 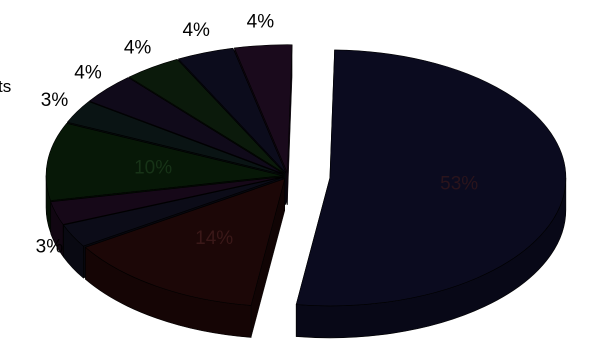 I want to click on pie-slice-label-9: 4%, so click(x=196, y=30).